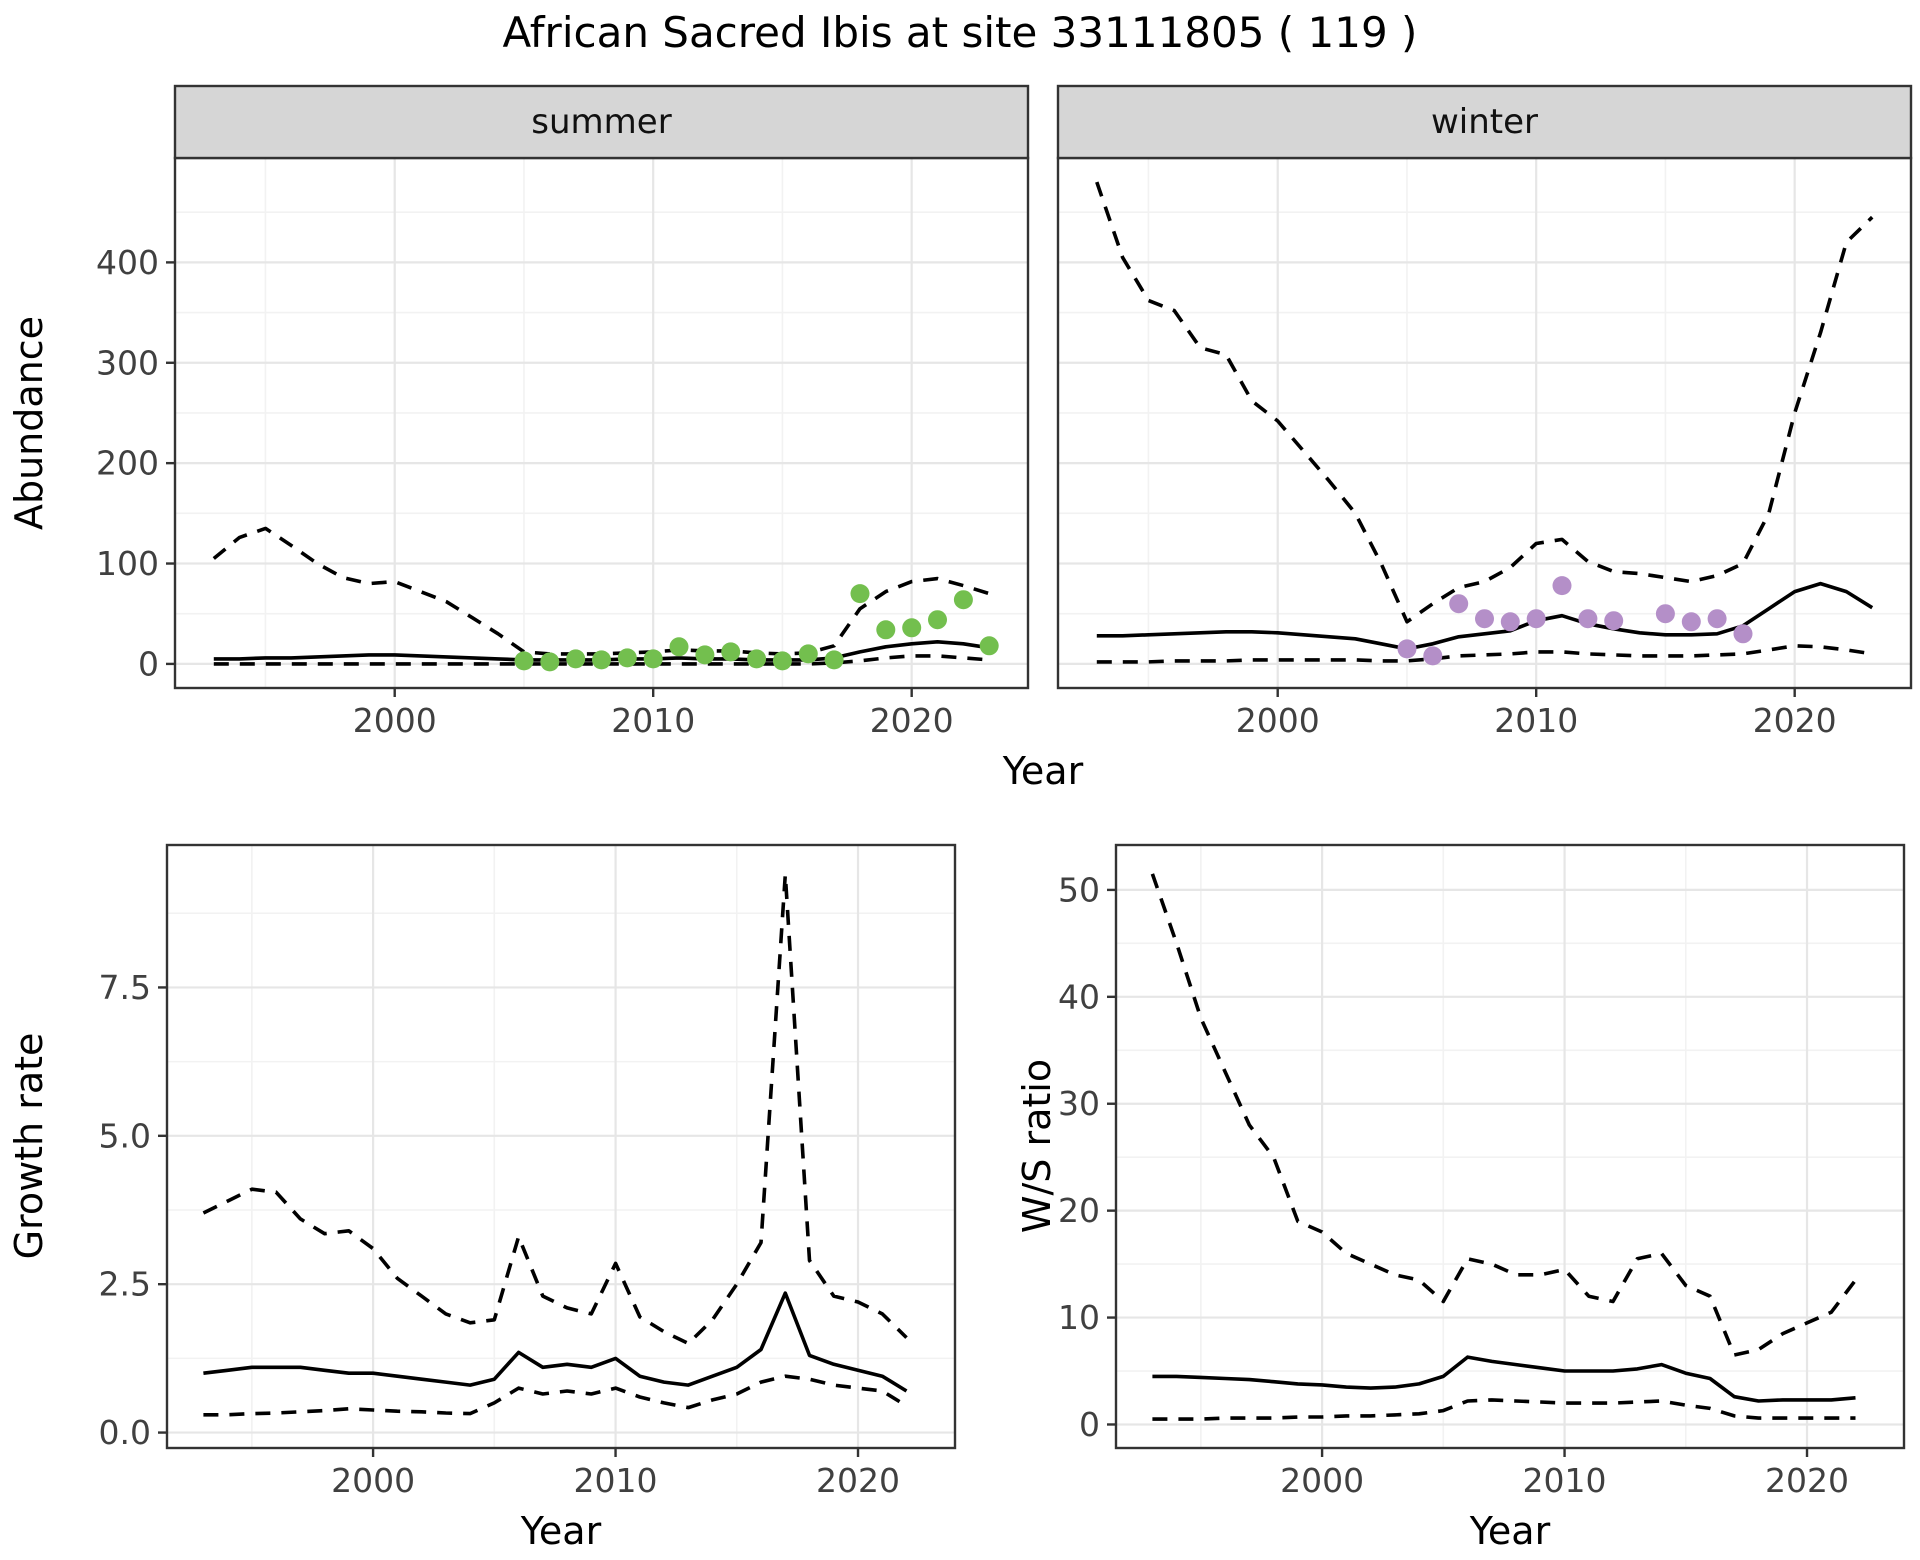 This screenshot has height=1560, width=1920. What do you see at coordinates (1037, 1146) in the screenshot?
I see `axis-title-y: W/S ratio` at bounding box center [1037, 1146].